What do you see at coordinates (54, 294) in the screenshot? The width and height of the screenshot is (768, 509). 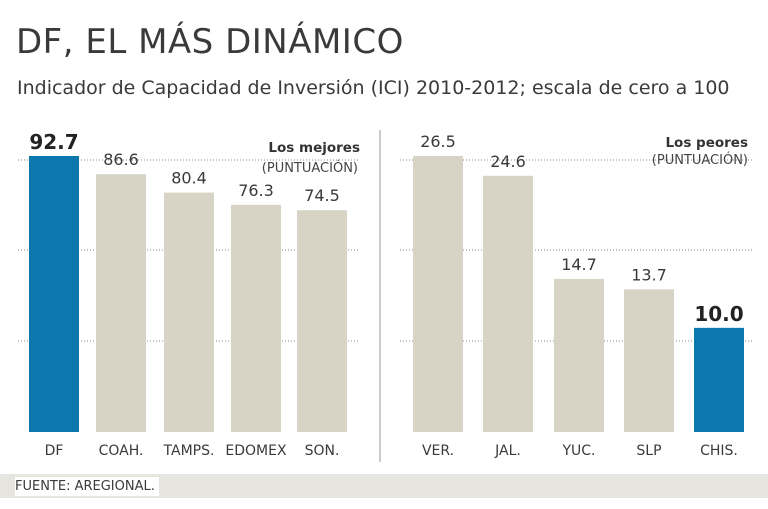 I see `bar-df` at bounding box center [54, 294].